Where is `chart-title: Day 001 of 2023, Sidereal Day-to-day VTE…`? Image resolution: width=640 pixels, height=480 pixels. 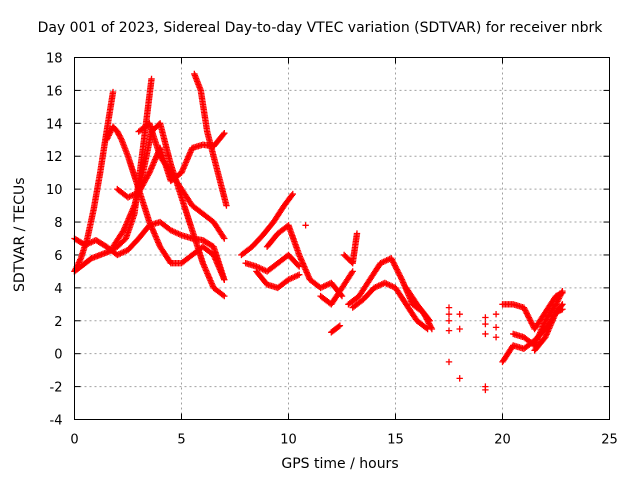
chart-title: Day 001 of 2023, Sidereal Day-to-day VTE… is located at coordinates (320, 28).